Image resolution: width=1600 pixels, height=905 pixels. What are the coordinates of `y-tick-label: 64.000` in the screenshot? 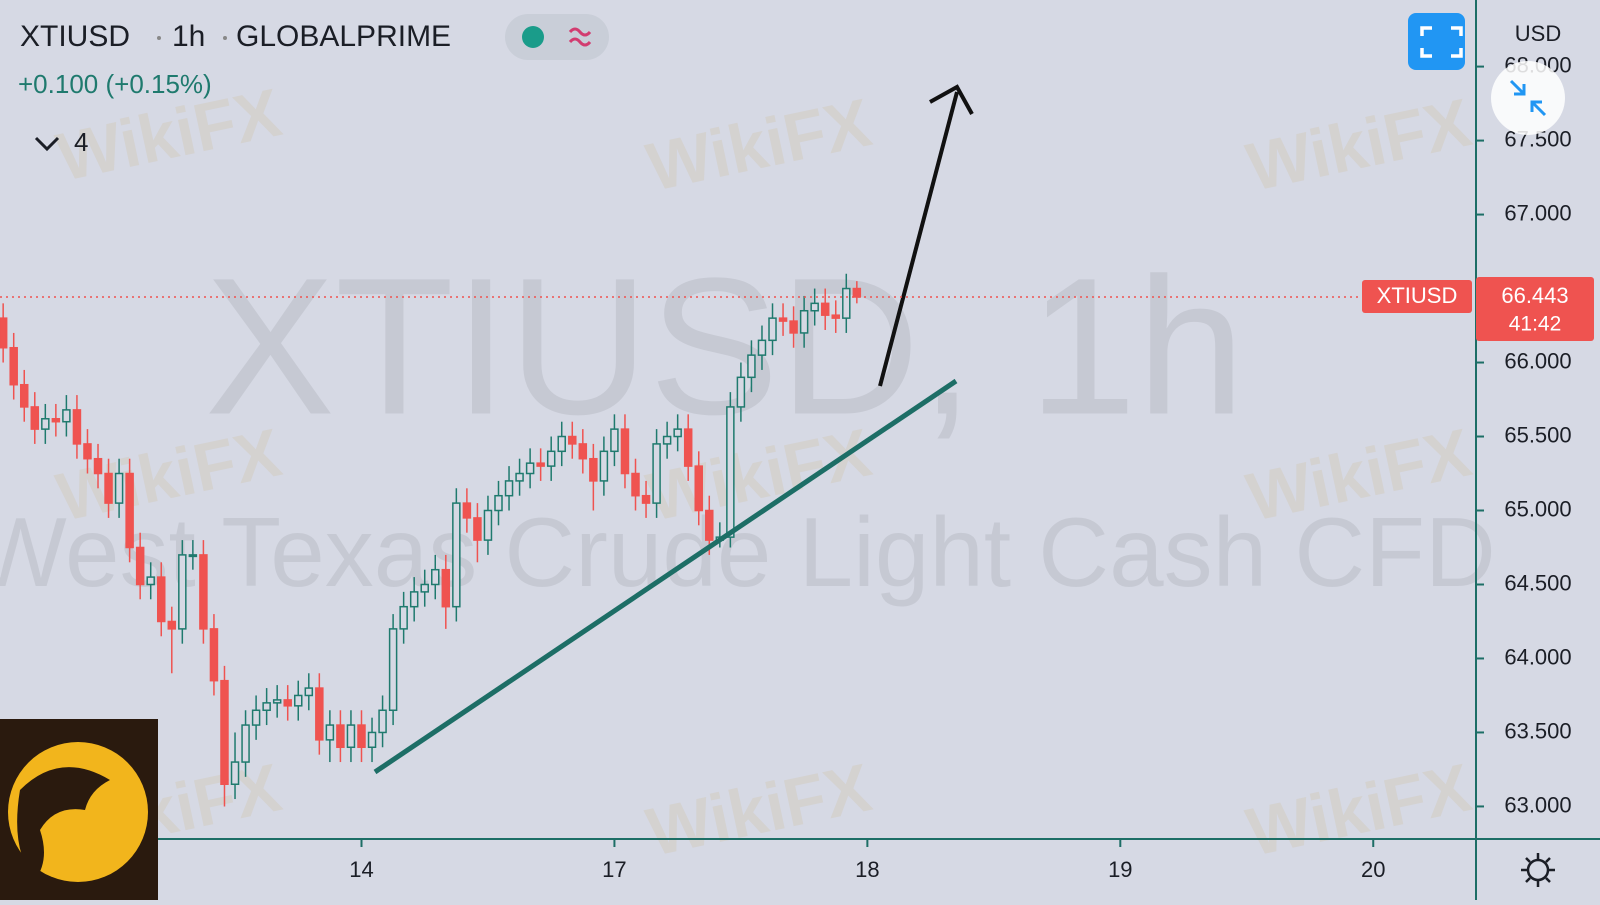 It's located at (1537, 656).